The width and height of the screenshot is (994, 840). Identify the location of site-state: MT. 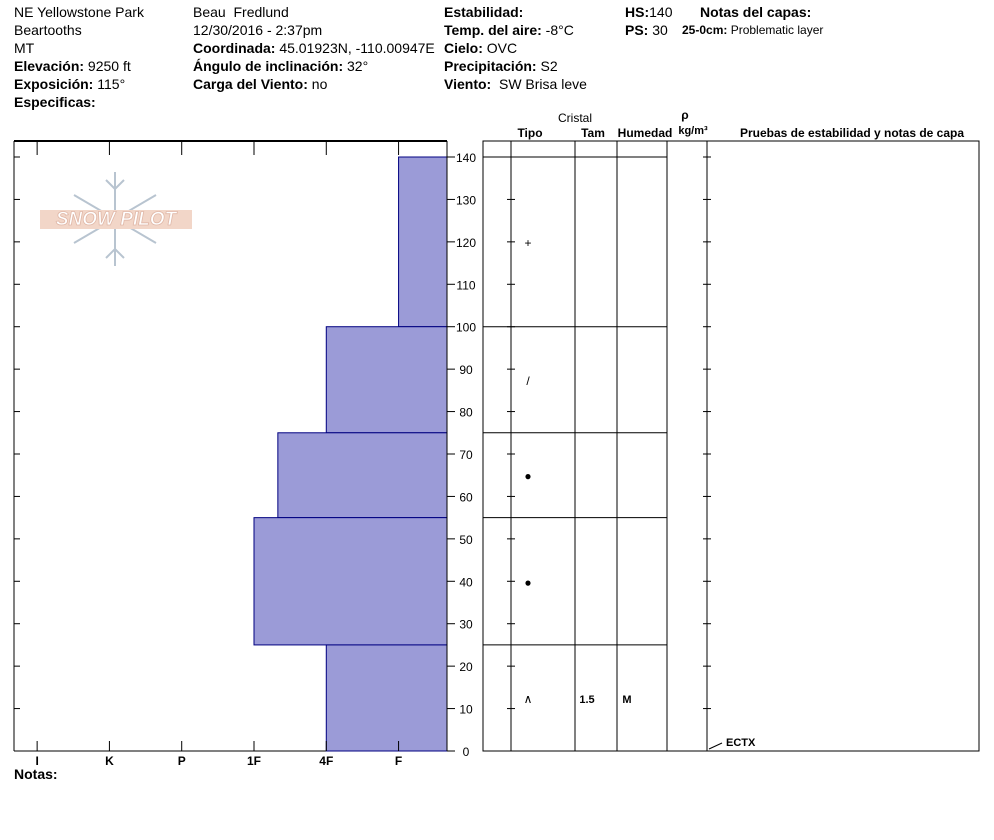
(24, 48).